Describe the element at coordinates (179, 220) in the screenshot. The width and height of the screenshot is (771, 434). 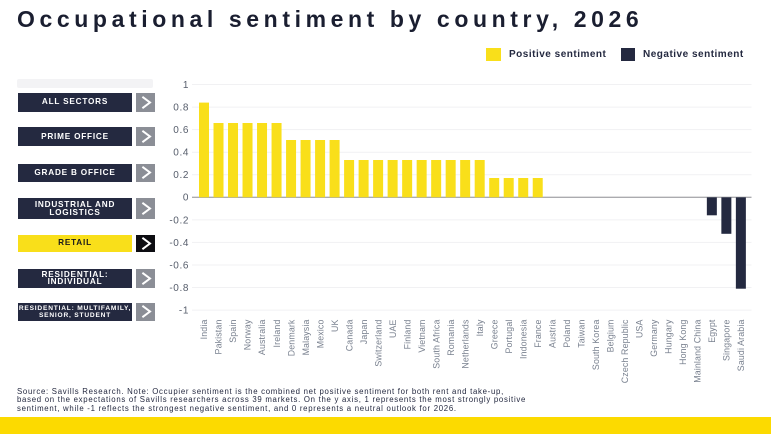
I see `svg-text: -0.2` at that location.